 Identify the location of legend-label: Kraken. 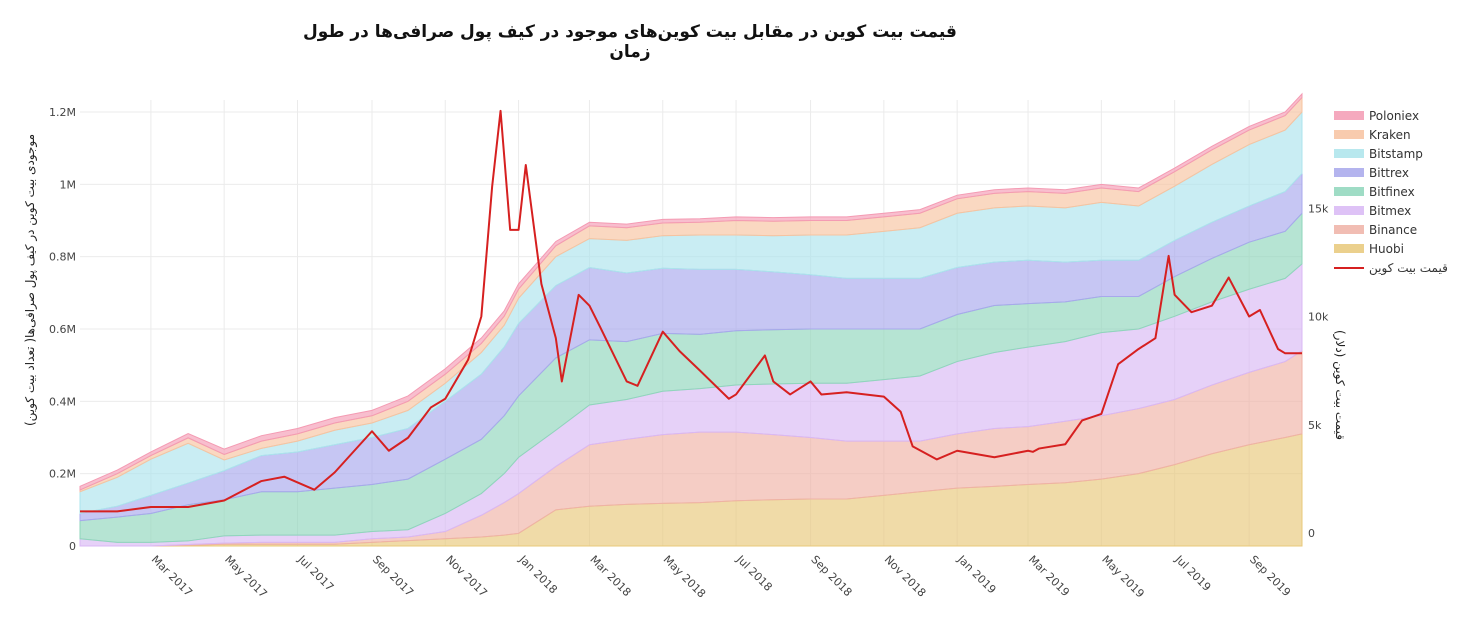
(1390, 134).